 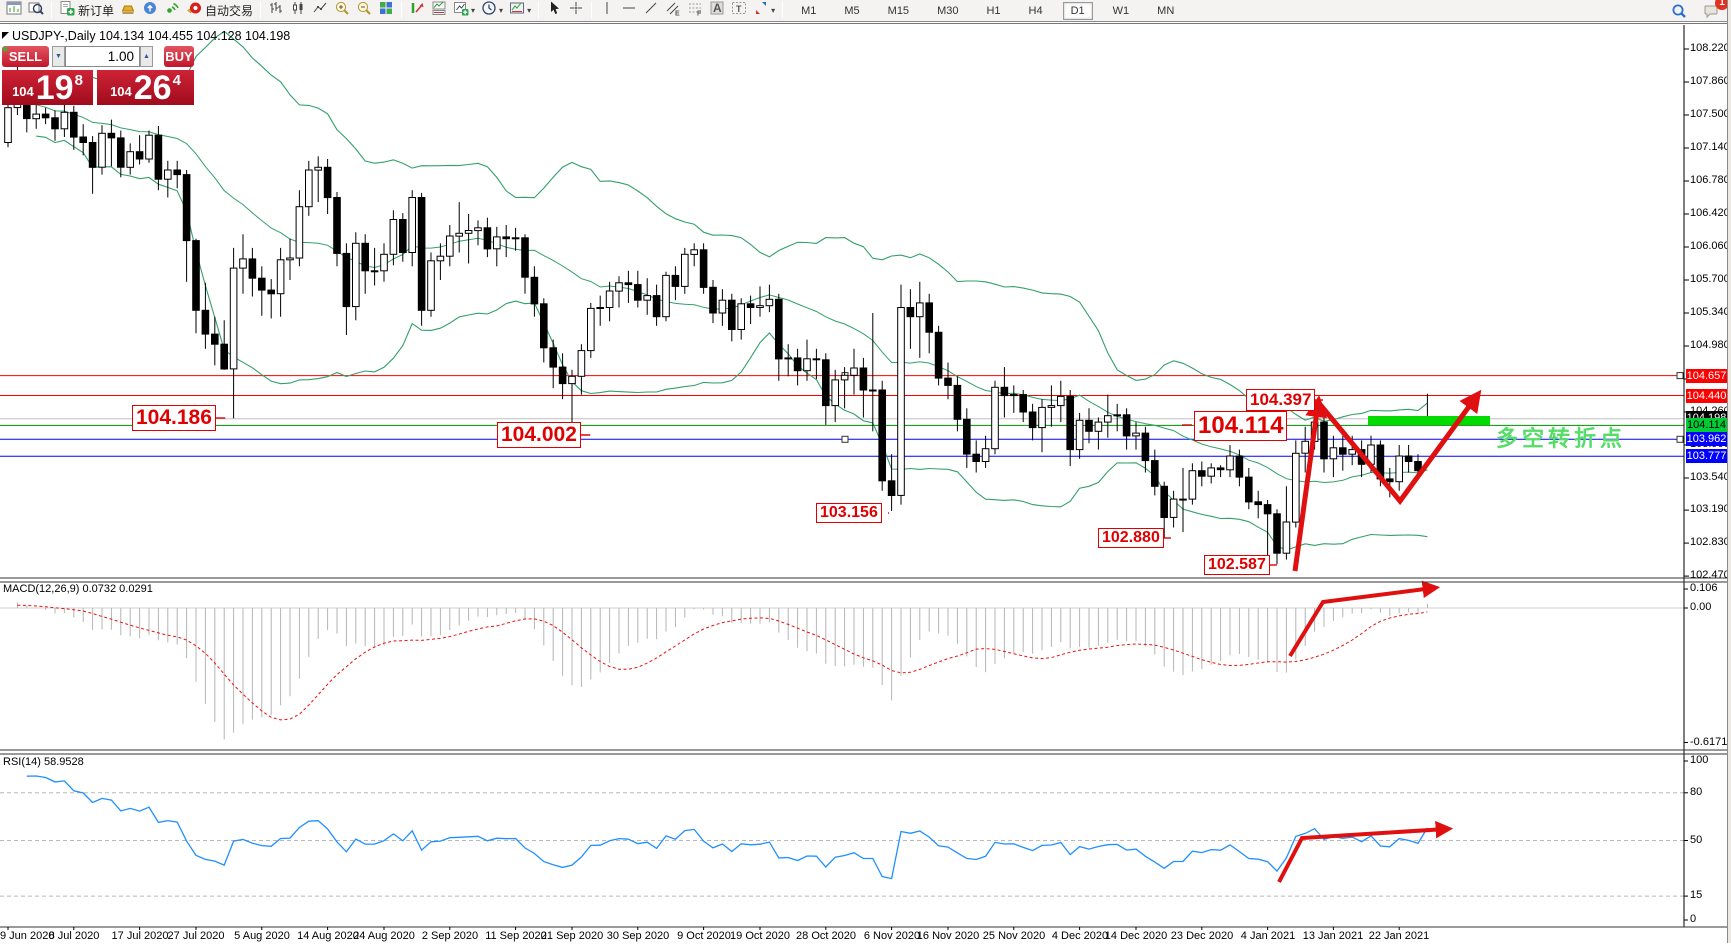 I want to click on sell-button: SELL, so click(x=25, y=56).